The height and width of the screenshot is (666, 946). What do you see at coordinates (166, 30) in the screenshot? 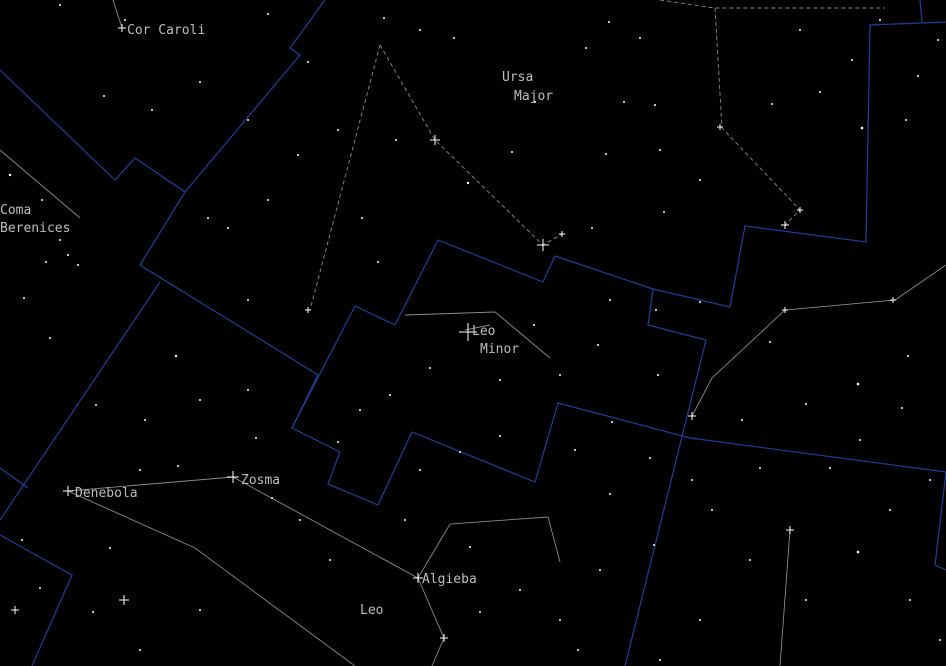
I see `label-cor-caroli: Cor Caroli` at bounding box center [166, 30].